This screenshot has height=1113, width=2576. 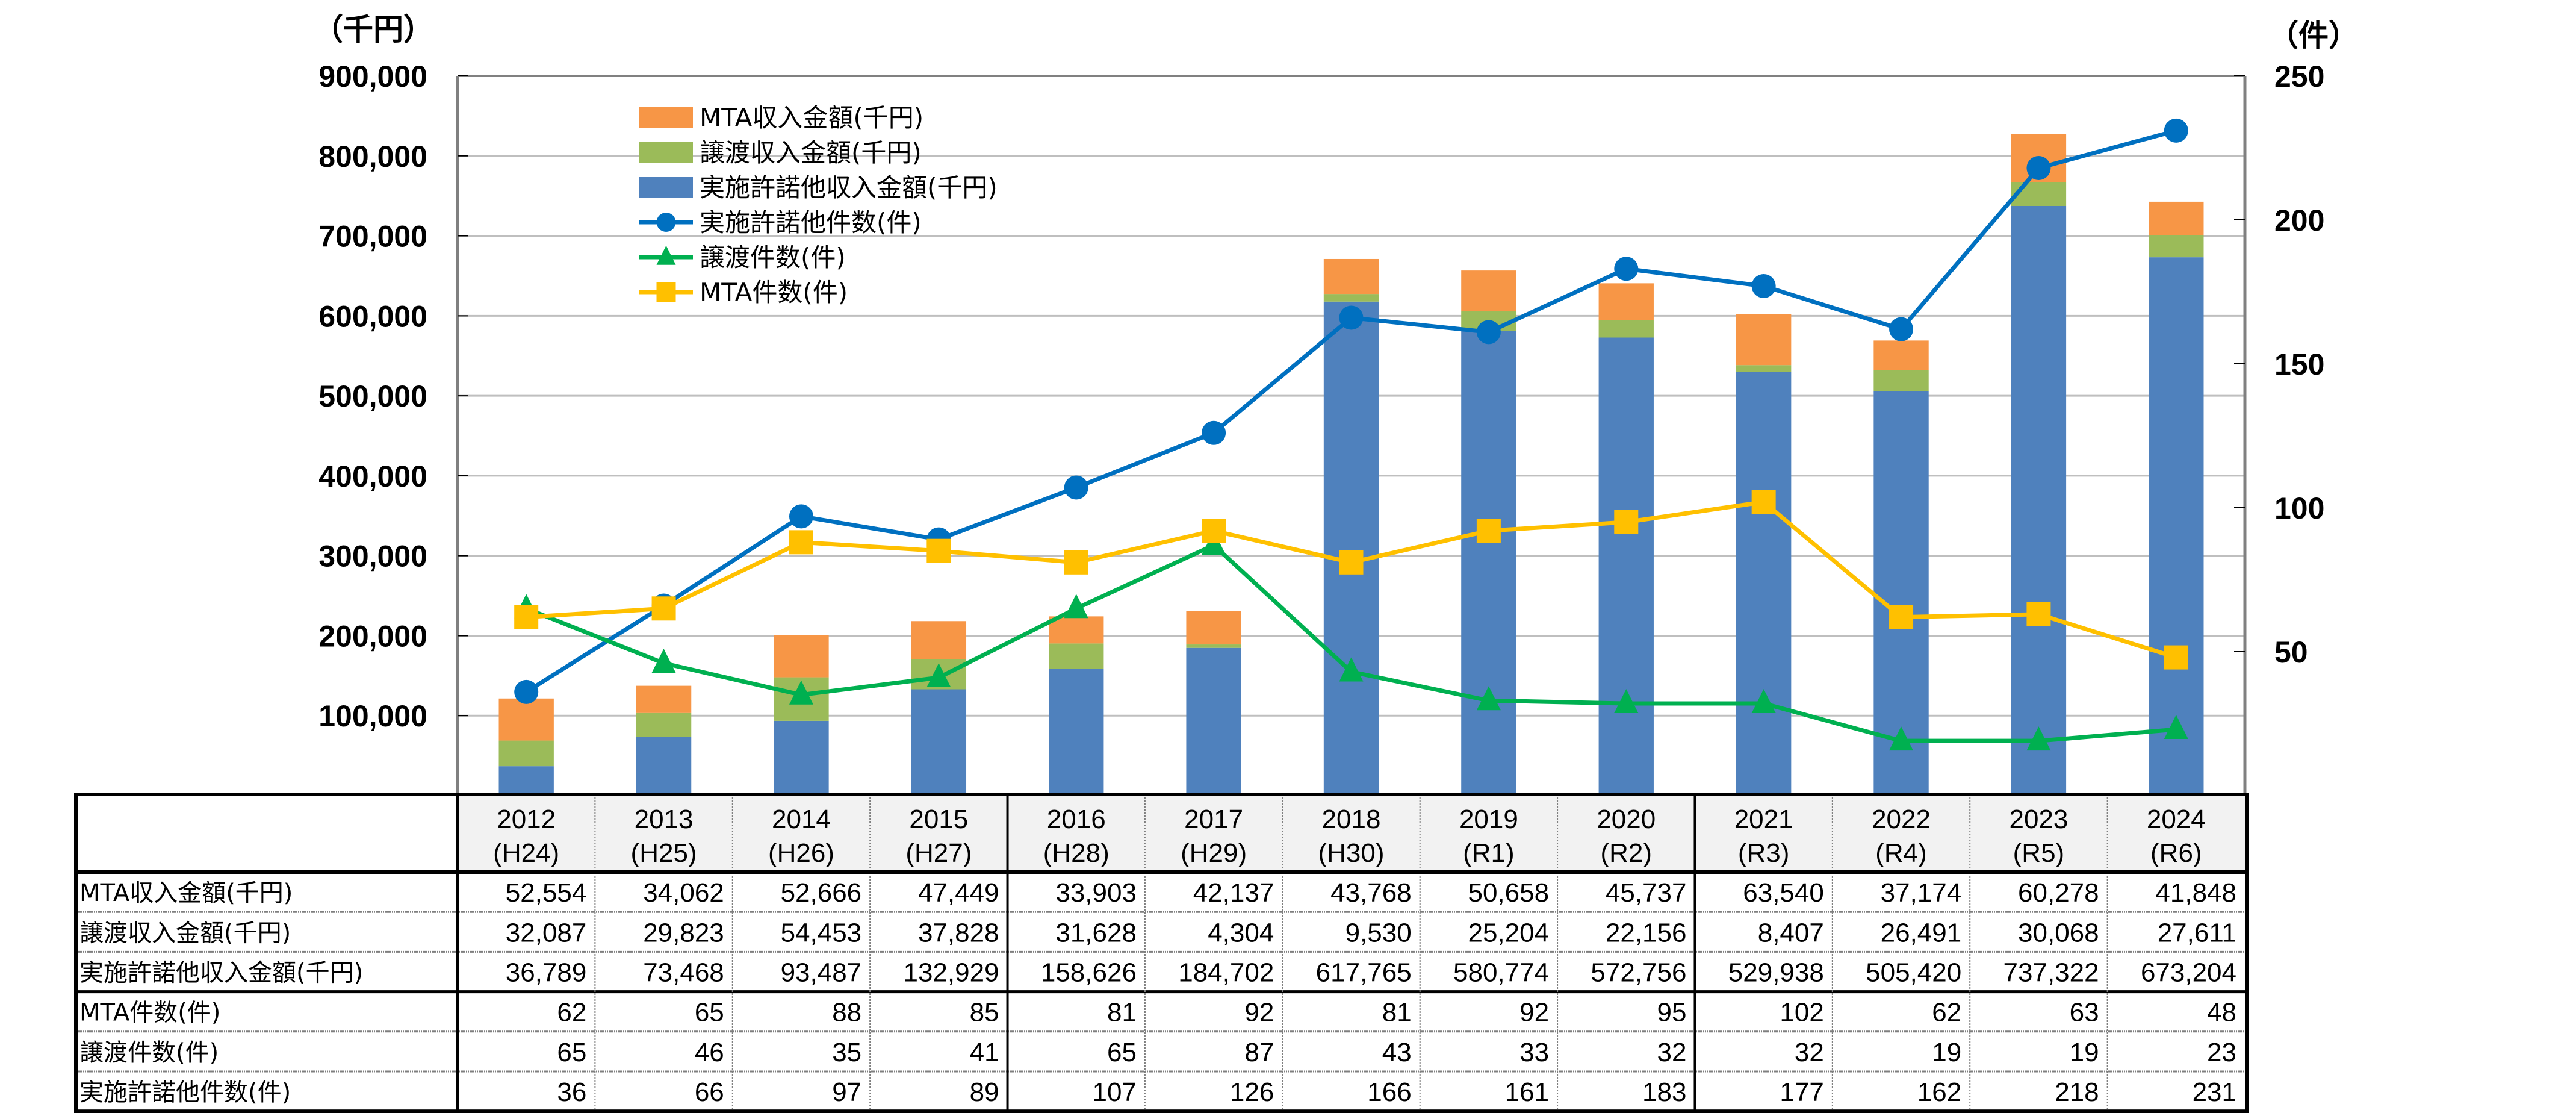 What do you see at coordinates (1371, 893) in the screenshot?
I see `table-cell: 43,768` at bounding box center [1371, 893].